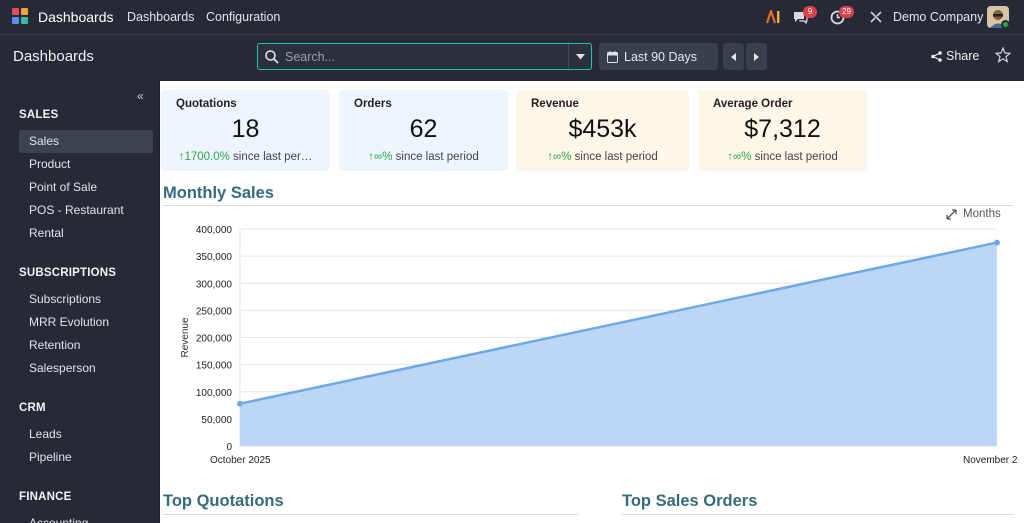  What do you see at coordinates (207, 157) in the screenshot?
I see `kpi-percent: 1700.0%` at bounding box center [207, 157].